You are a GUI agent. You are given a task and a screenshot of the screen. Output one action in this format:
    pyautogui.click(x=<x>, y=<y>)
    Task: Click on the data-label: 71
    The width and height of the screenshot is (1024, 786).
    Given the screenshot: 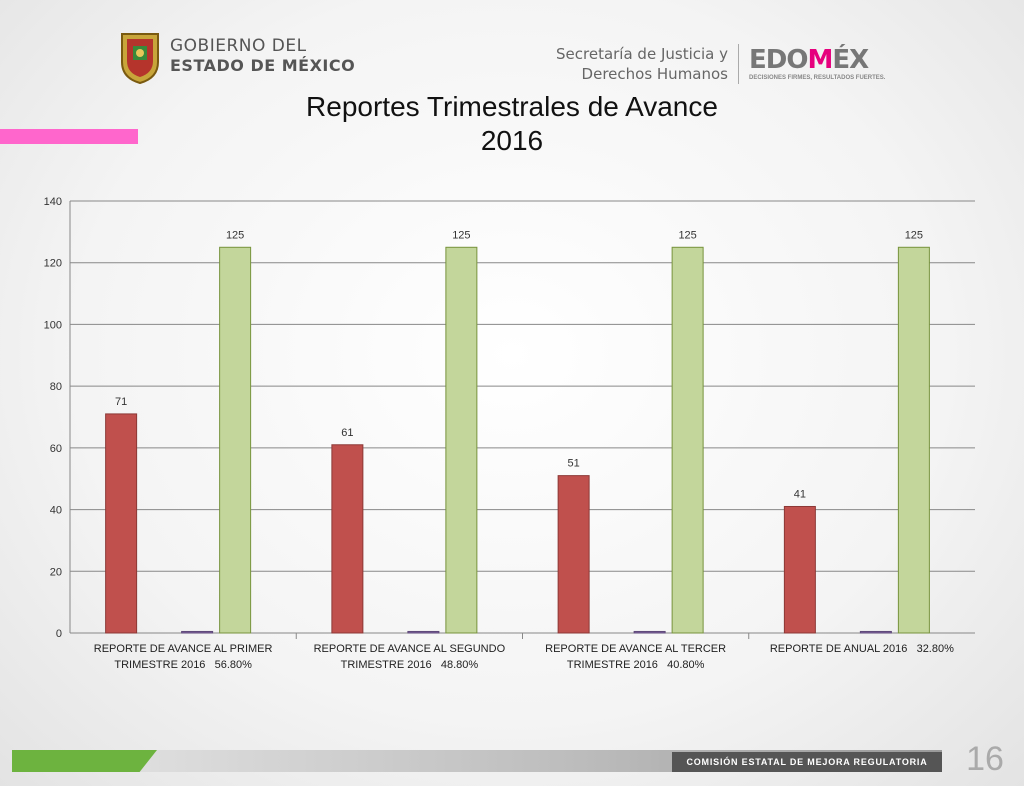 What is the action you would take?
    pyautogui.click(x=121, y=402)
    